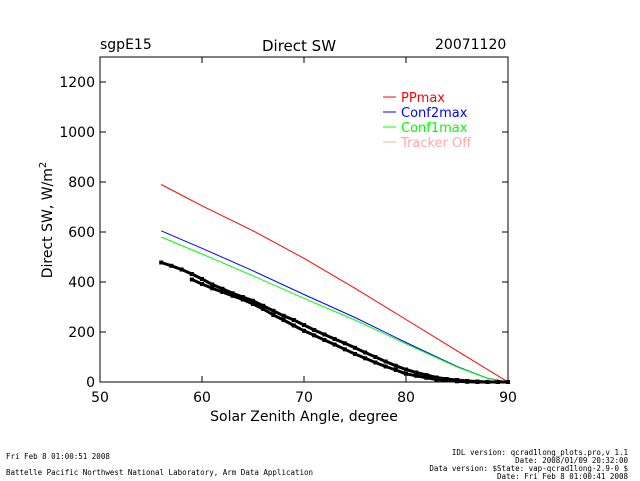 The width and height of the screenshot is (640, 481). I want to click on site-label: sgpE15, so click(126, 45).